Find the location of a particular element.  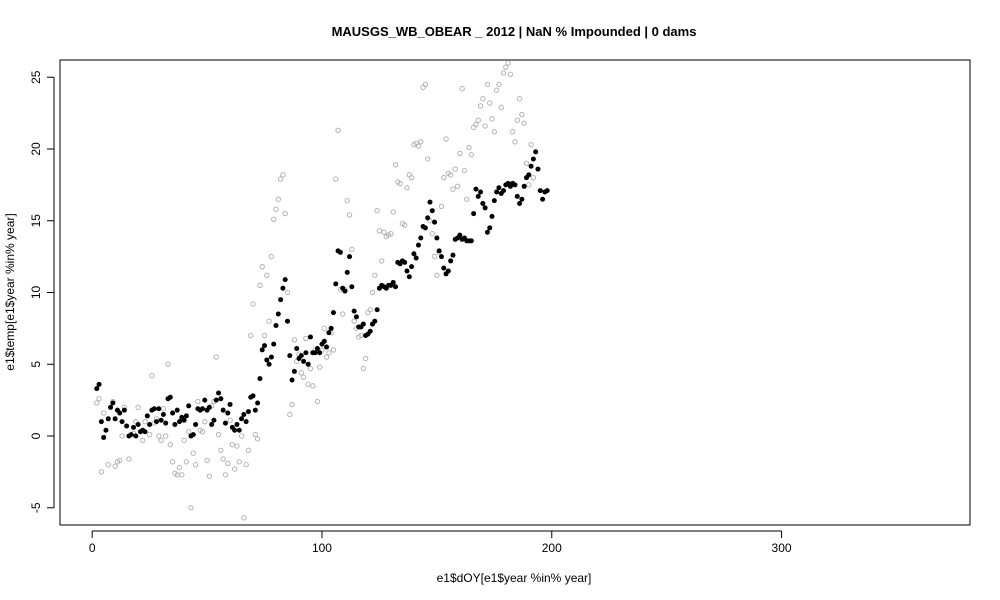

y-tick-label: 5 is located at coordinates (36, 364).